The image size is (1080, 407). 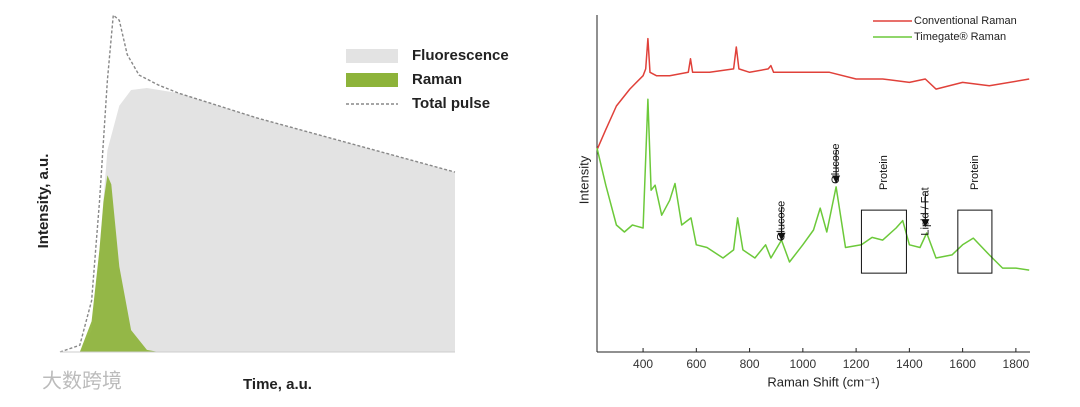 What do you see at coordinates (82, 380) in the screenshot?
I see `watermark: 大数跨境` at bounding box center [82, 380].